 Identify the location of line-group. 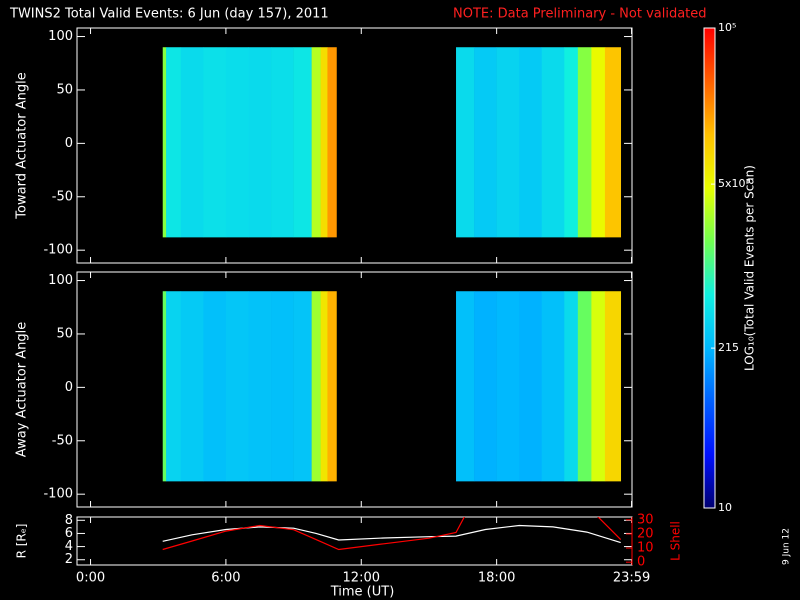
(392, 534).